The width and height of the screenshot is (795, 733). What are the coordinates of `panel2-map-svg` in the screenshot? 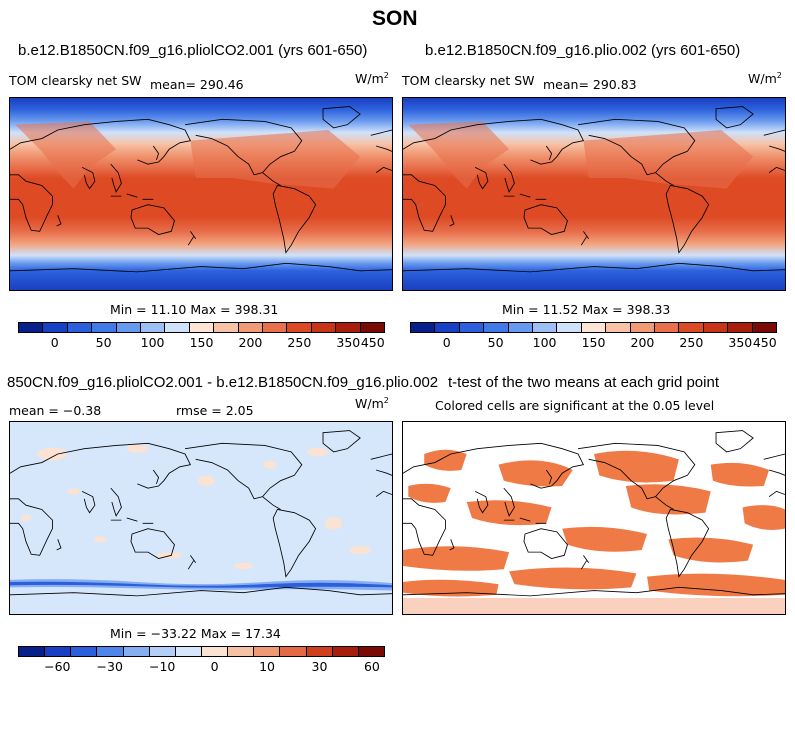 It's located at (594, 194).